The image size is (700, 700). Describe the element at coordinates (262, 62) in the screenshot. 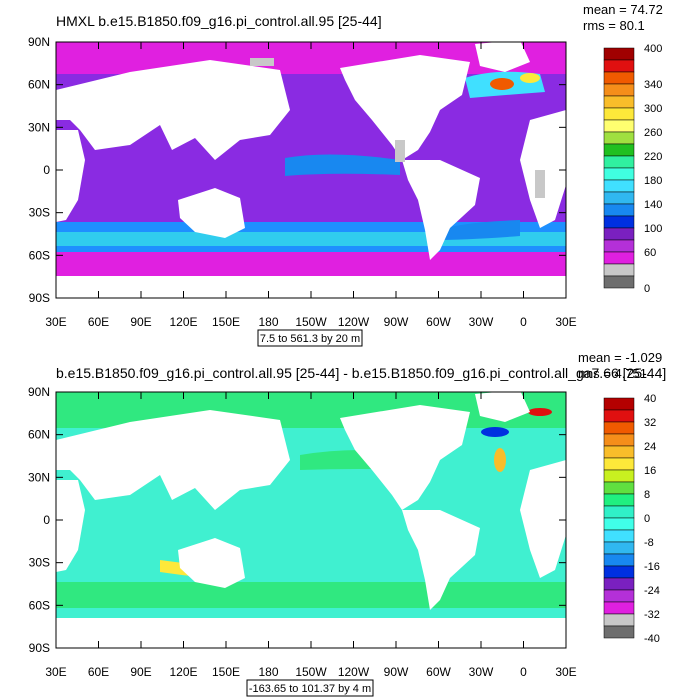

I see `sea-ice-patch` at that location.